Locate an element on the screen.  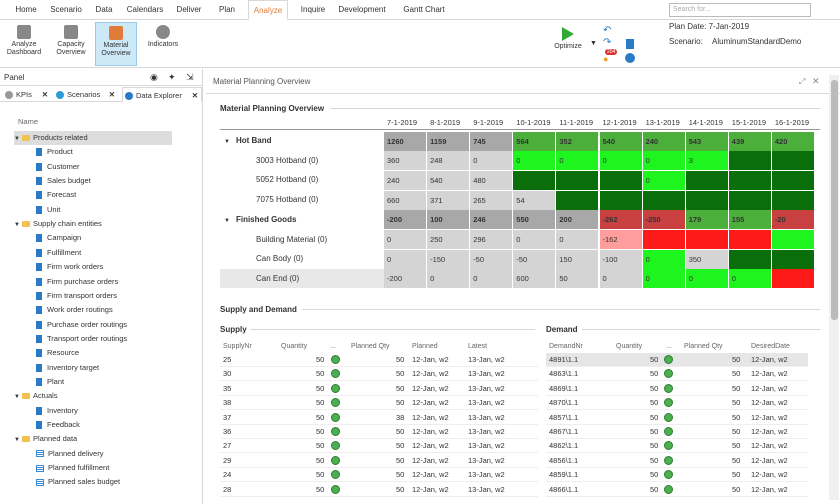
collapse-icon: ⇲ is located at coordinates (190, 77).